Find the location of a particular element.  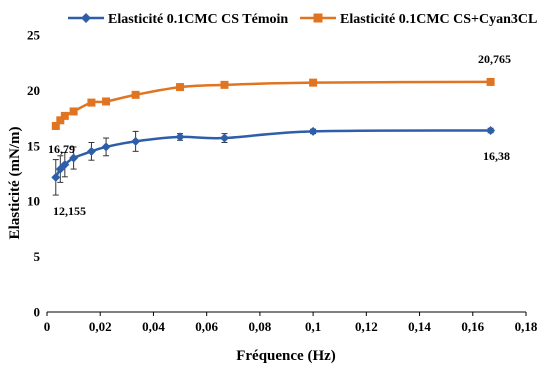

annotation-temoin-last: 16,38 is located at coordinates (496, 156).